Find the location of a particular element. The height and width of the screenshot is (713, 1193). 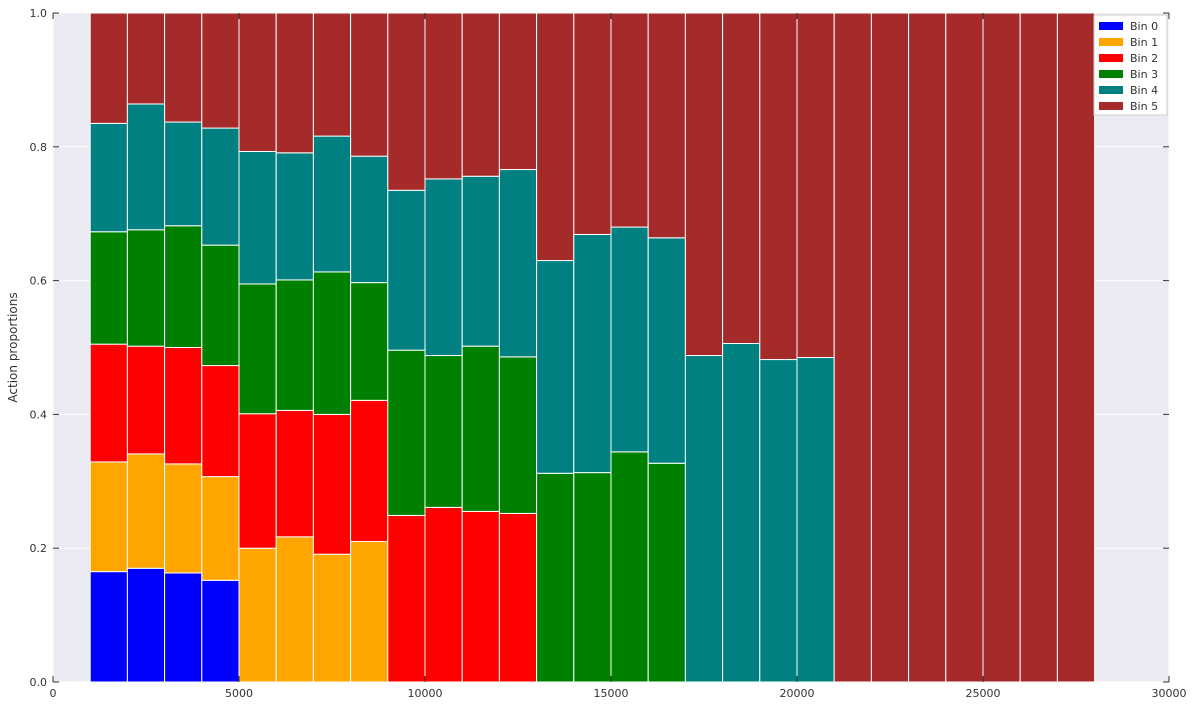

legend: Bin 0 Bin 1 Bin 2 Bin 3 Bin 4 Bin 5 is located at coordinates (1130, 65).